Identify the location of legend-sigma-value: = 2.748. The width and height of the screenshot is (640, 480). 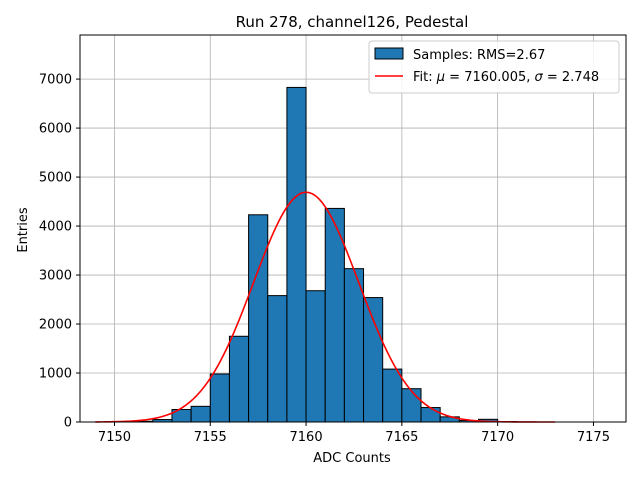
(571, 77).